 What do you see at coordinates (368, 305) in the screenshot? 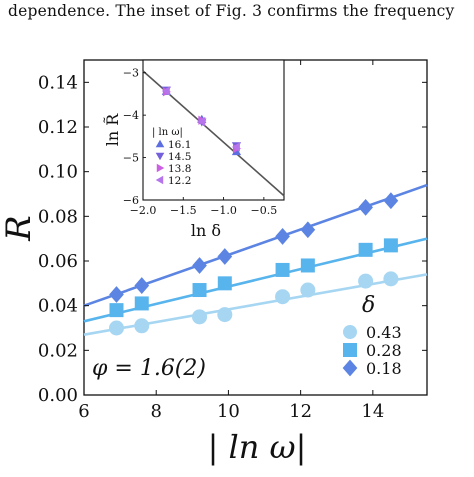
I see `legend-title: δ` at bounding box center [368, 305].